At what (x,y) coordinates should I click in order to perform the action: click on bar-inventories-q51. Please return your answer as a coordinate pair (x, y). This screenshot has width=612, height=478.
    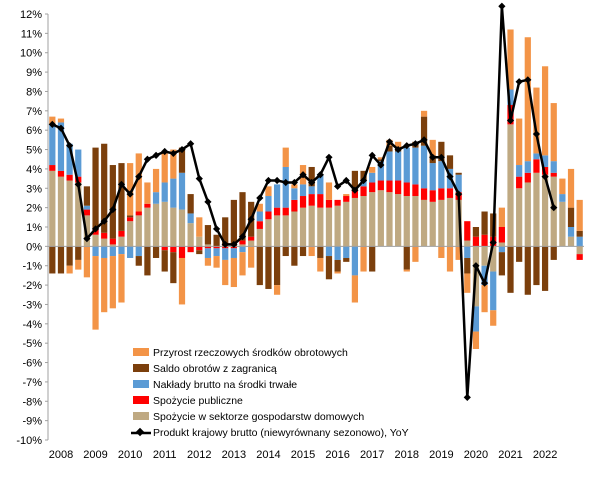
    Looking at the image, I should click on (493, 318).